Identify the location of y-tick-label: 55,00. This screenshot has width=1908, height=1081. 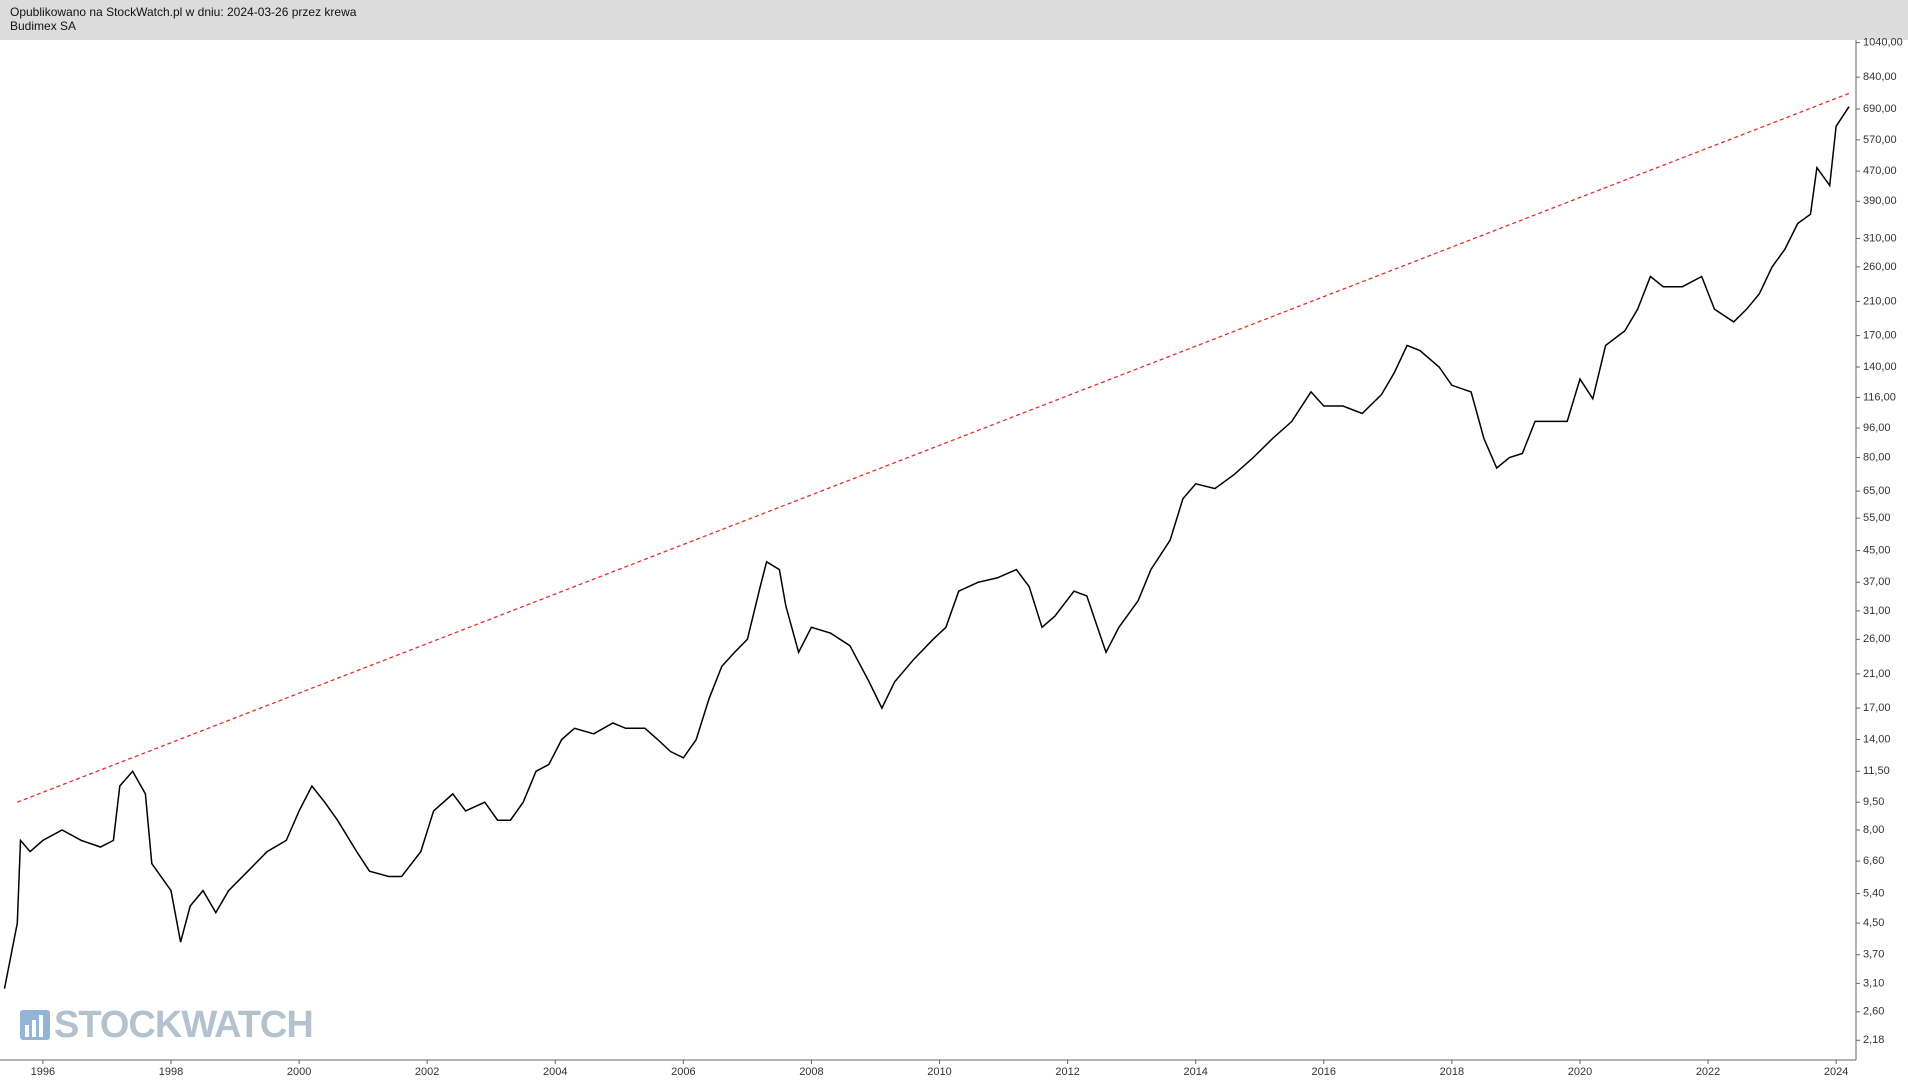
(1877, 518).